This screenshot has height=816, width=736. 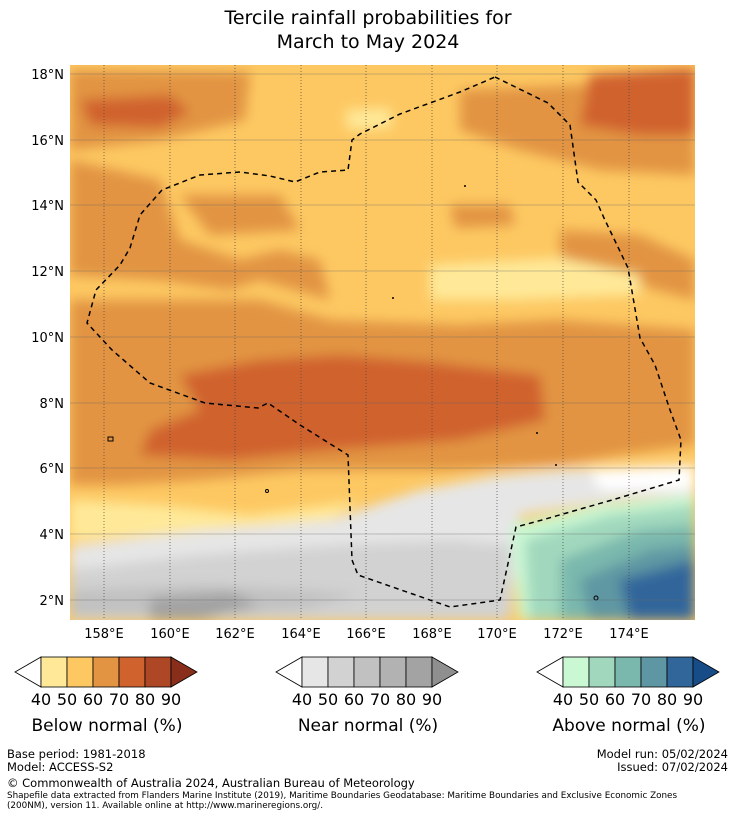 I want to click on lon-tick-label: 170°E, so click(x=497, y=634).